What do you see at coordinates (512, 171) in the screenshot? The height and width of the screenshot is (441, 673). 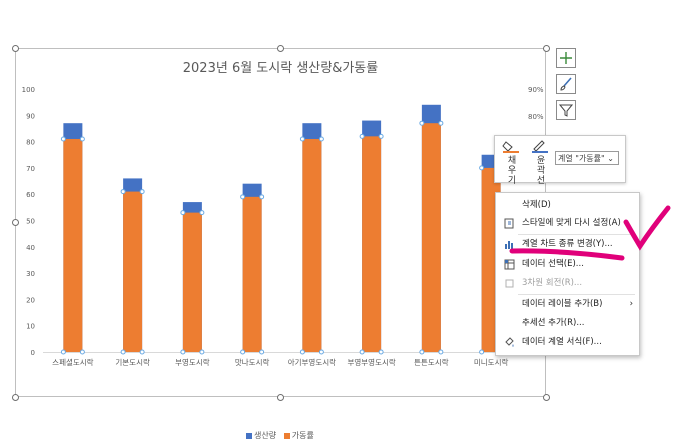 I see `fill-label: 채우기` at bounding box center [512, 171].